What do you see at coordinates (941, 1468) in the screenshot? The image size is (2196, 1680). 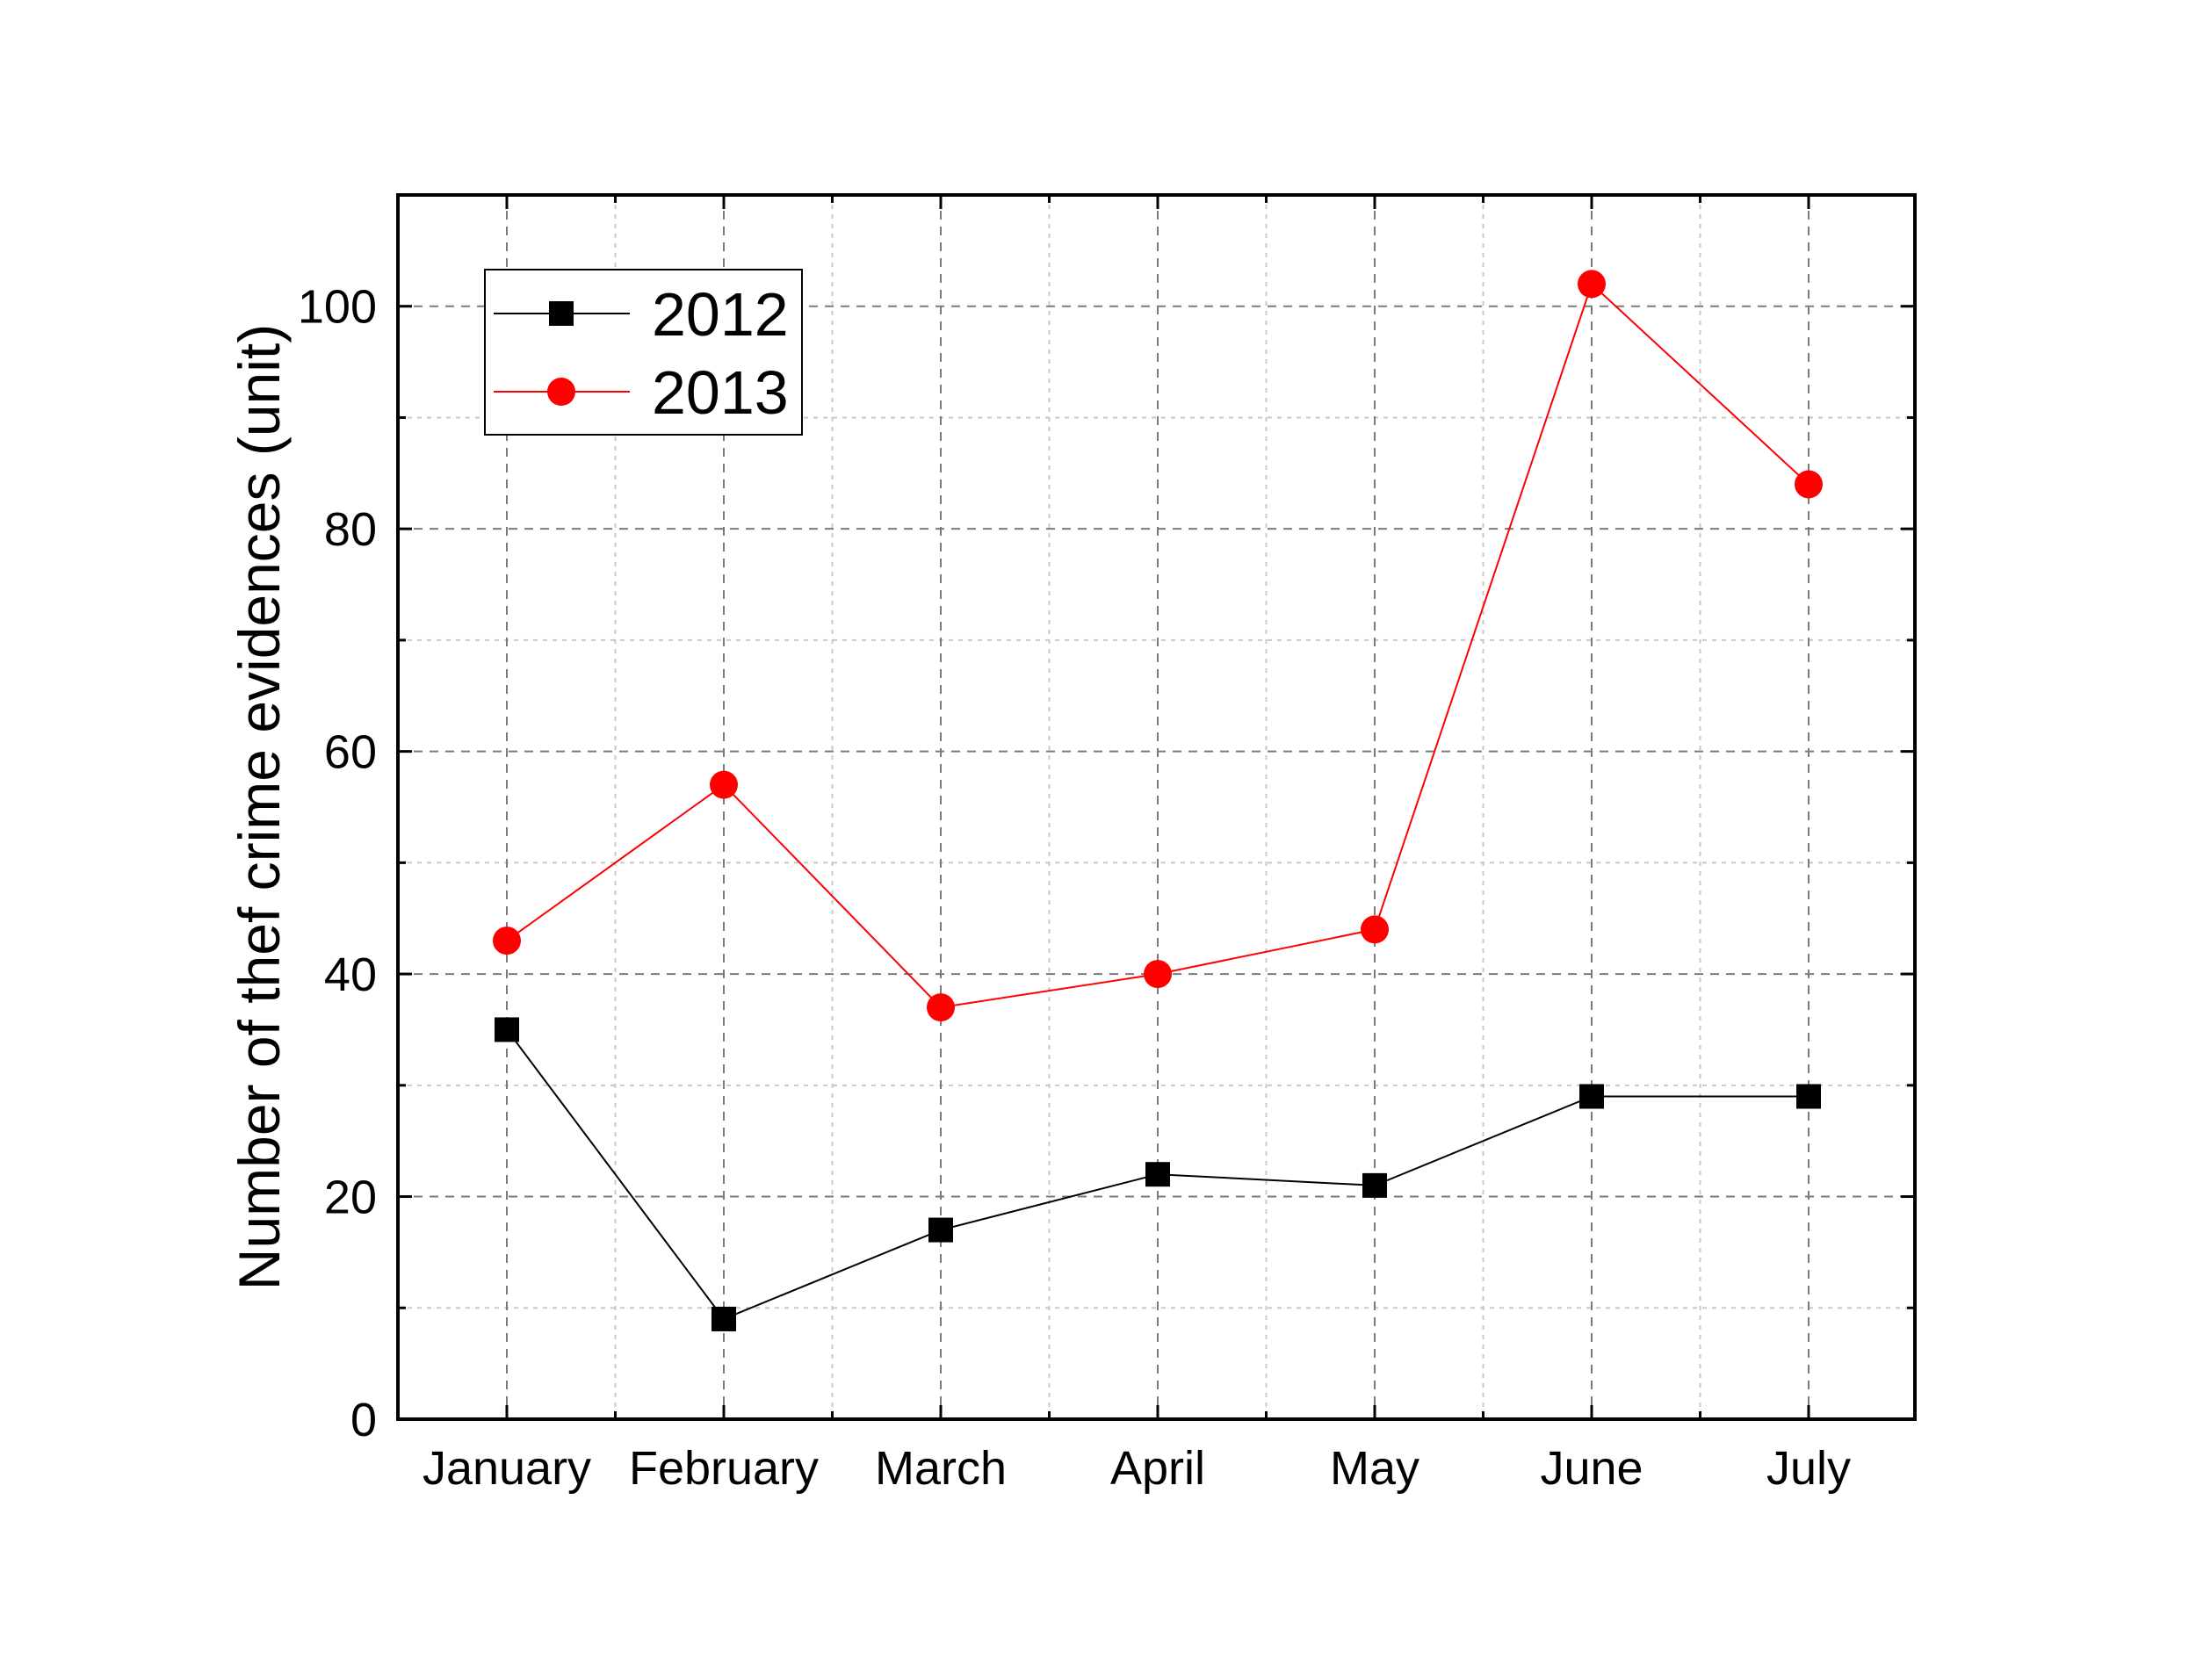 I see `x-tick-label: March` at bounding box center [941, 1468].